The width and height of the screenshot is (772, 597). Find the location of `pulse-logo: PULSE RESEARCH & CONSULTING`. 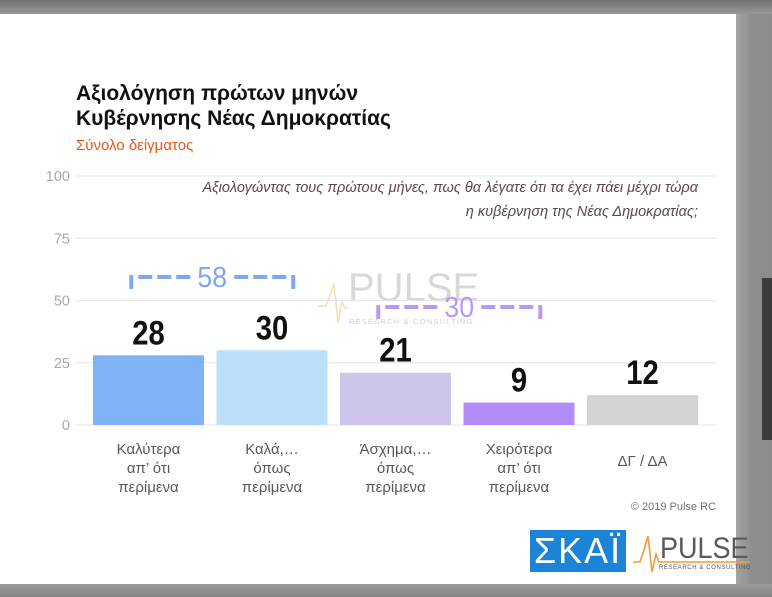

pulse-logo: PULSE RESEARCH & CONSULTING is located at coordinates (692, 552).